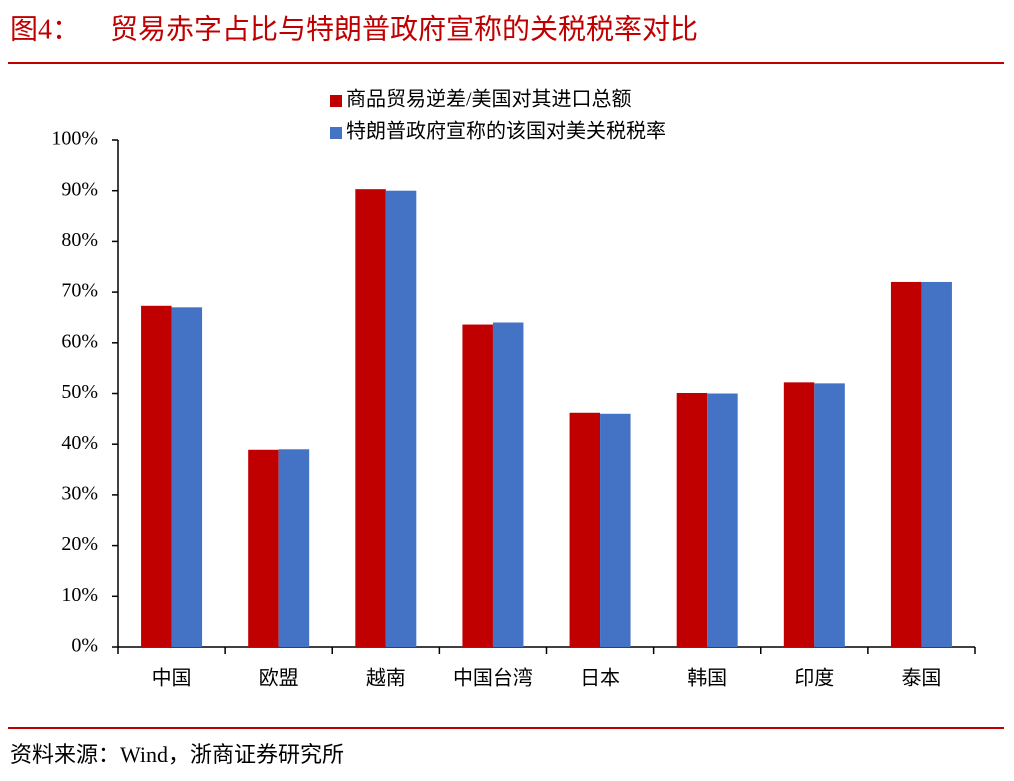 This screenshot has width=1014, height=781. What do you see at coordinates (489, 99) in the screenshot?
I see `legend-label: 商品贸易逆差/美国对其进口总额` at bounding box center [489, 99].